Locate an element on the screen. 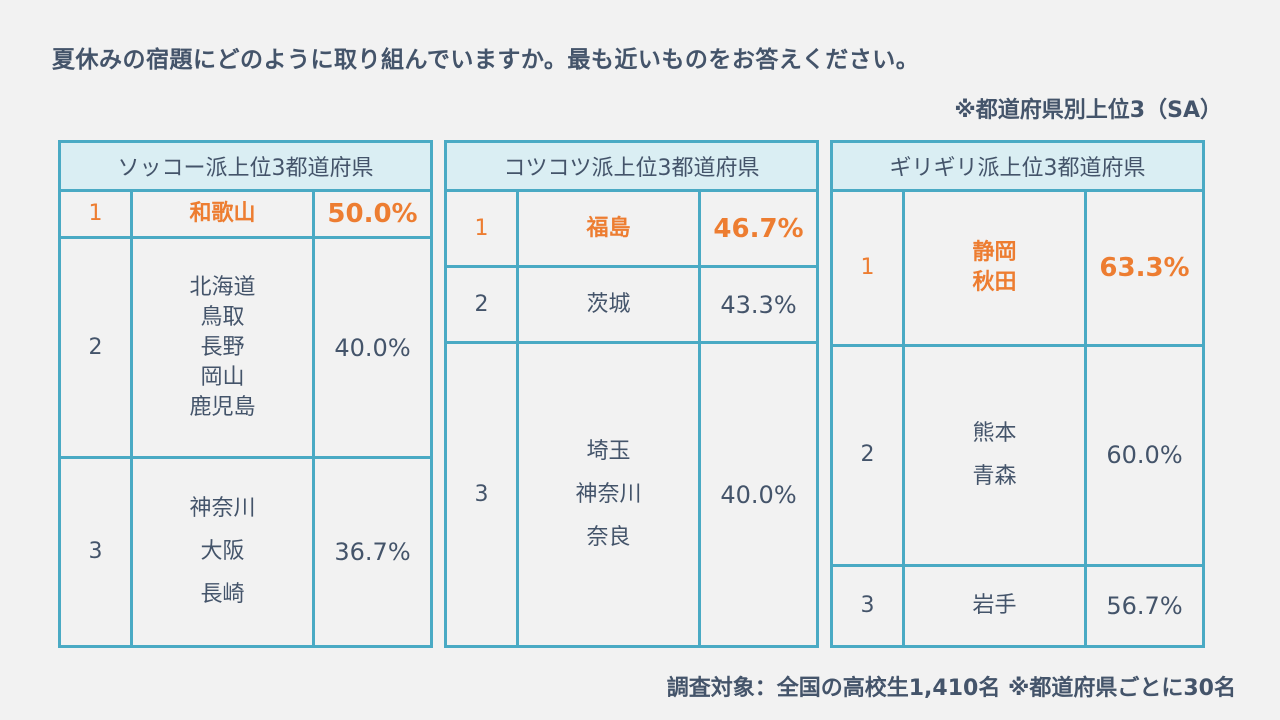 The height and width of the screenshot is (720, 1280). prefecture-name: 大阪 is located at coordinates (222, 552).